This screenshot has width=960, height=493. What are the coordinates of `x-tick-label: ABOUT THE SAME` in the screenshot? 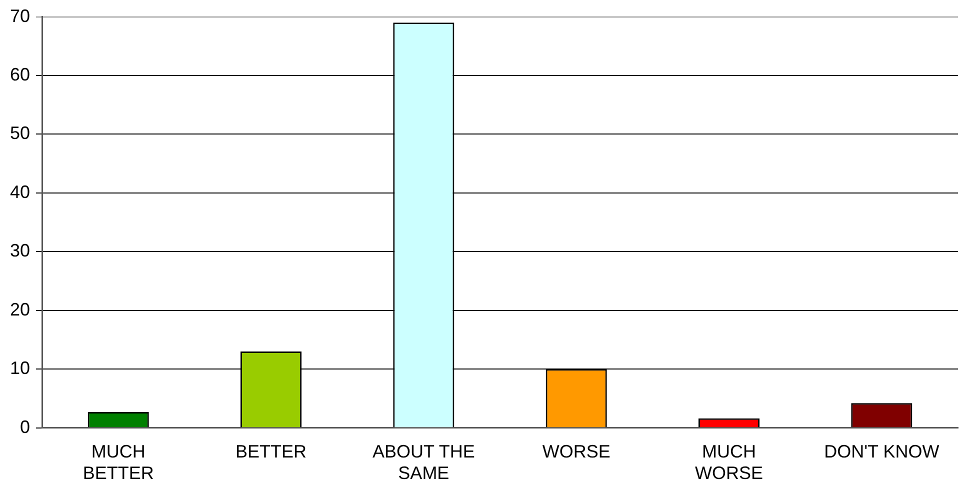 It's located at (423, 463).